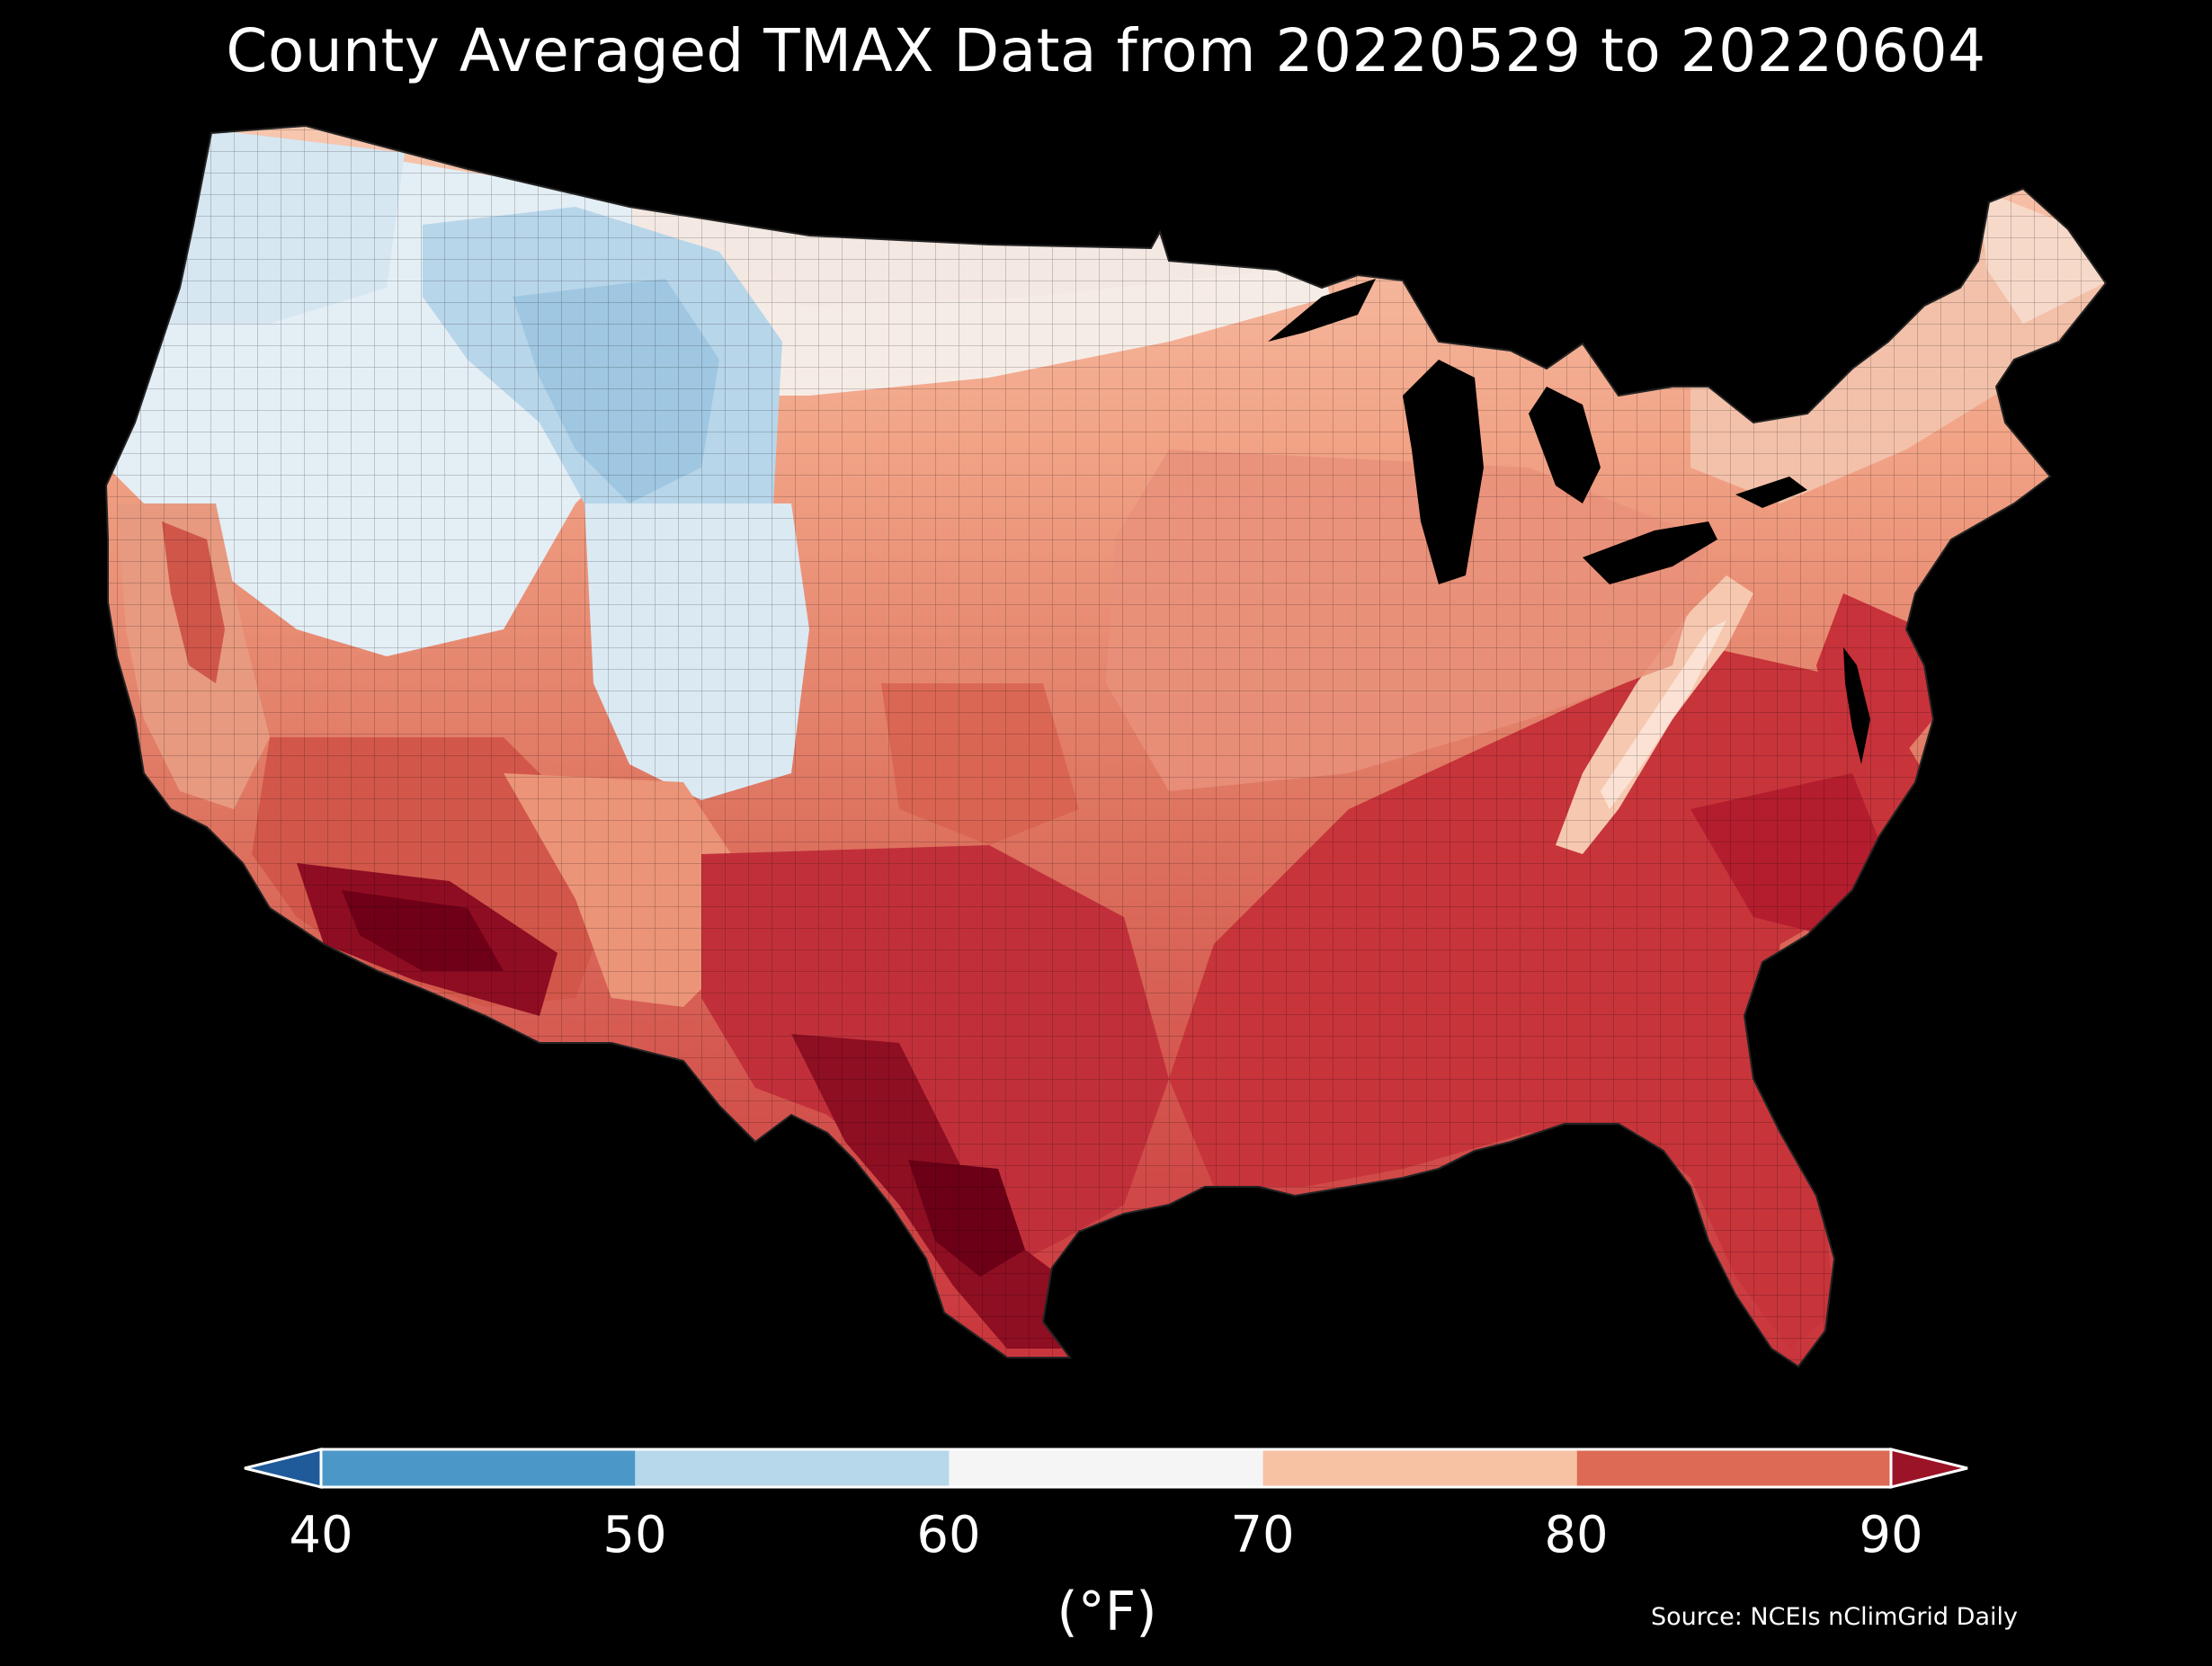  What do you see at coordinates (1576, 1535) in the screenshot?
I see `colorbar-tick-80: 80` at bounding box center [1576, 1535].